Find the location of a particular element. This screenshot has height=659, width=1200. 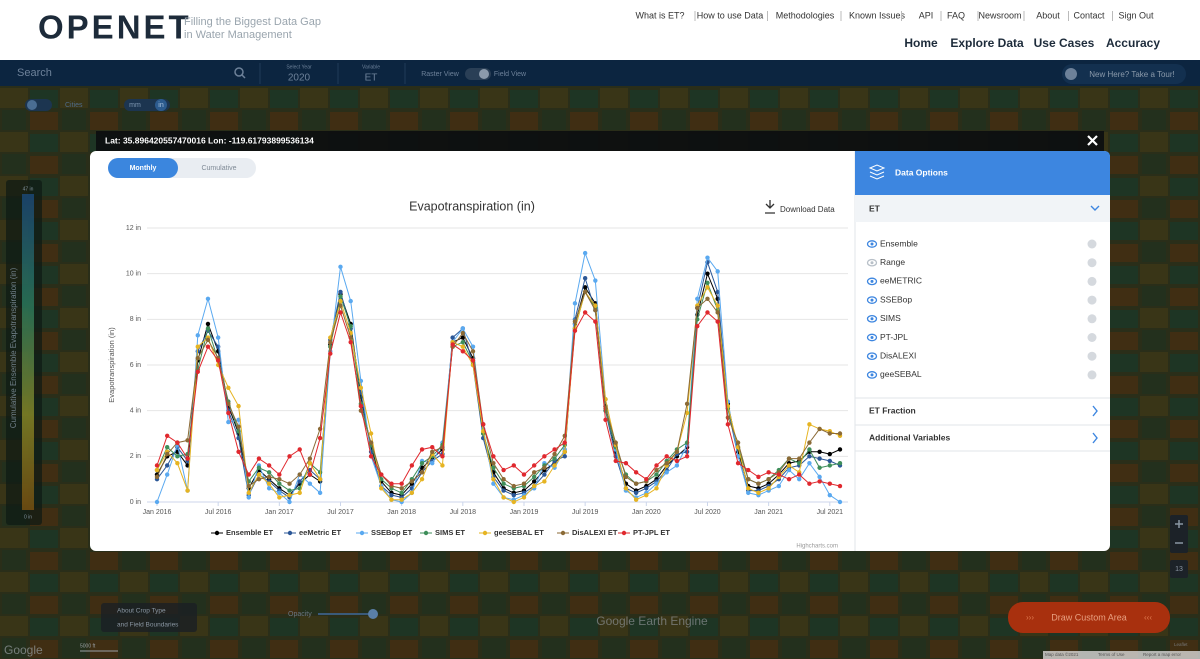

et-item: eeMETRIC is located at coordinates (901, 281).